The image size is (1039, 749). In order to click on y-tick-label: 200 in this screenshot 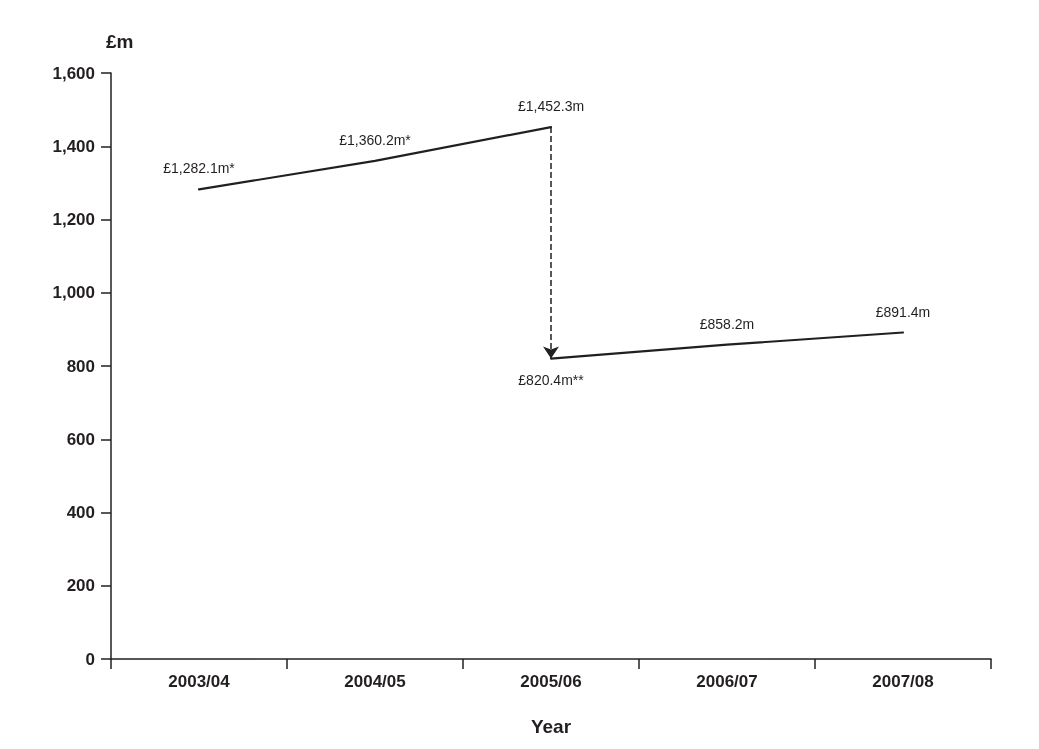, I will do `click(80, 586)`.